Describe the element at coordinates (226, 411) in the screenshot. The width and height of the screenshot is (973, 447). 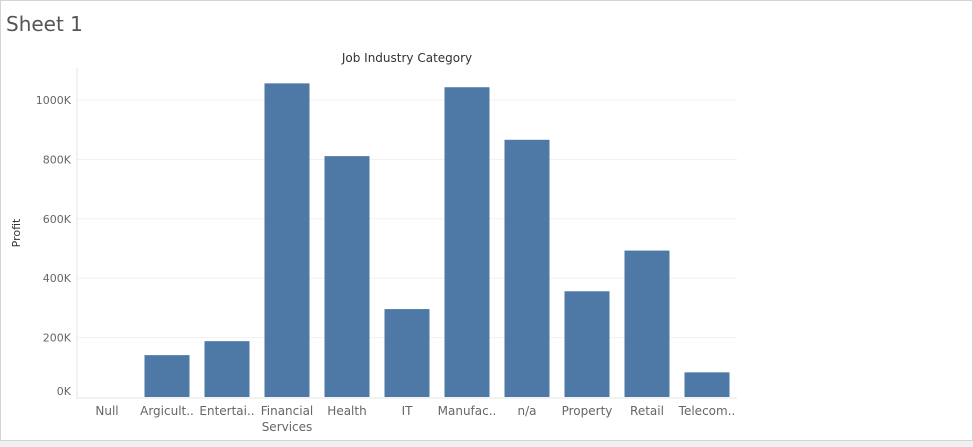
I see `x-tick-label: Entertai..` at that location.